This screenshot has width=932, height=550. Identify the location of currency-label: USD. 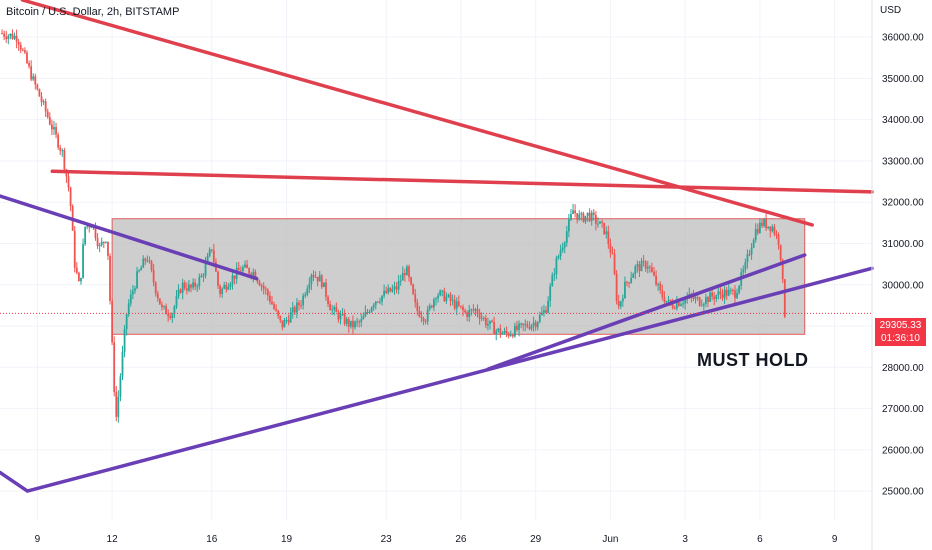
(891, 10).